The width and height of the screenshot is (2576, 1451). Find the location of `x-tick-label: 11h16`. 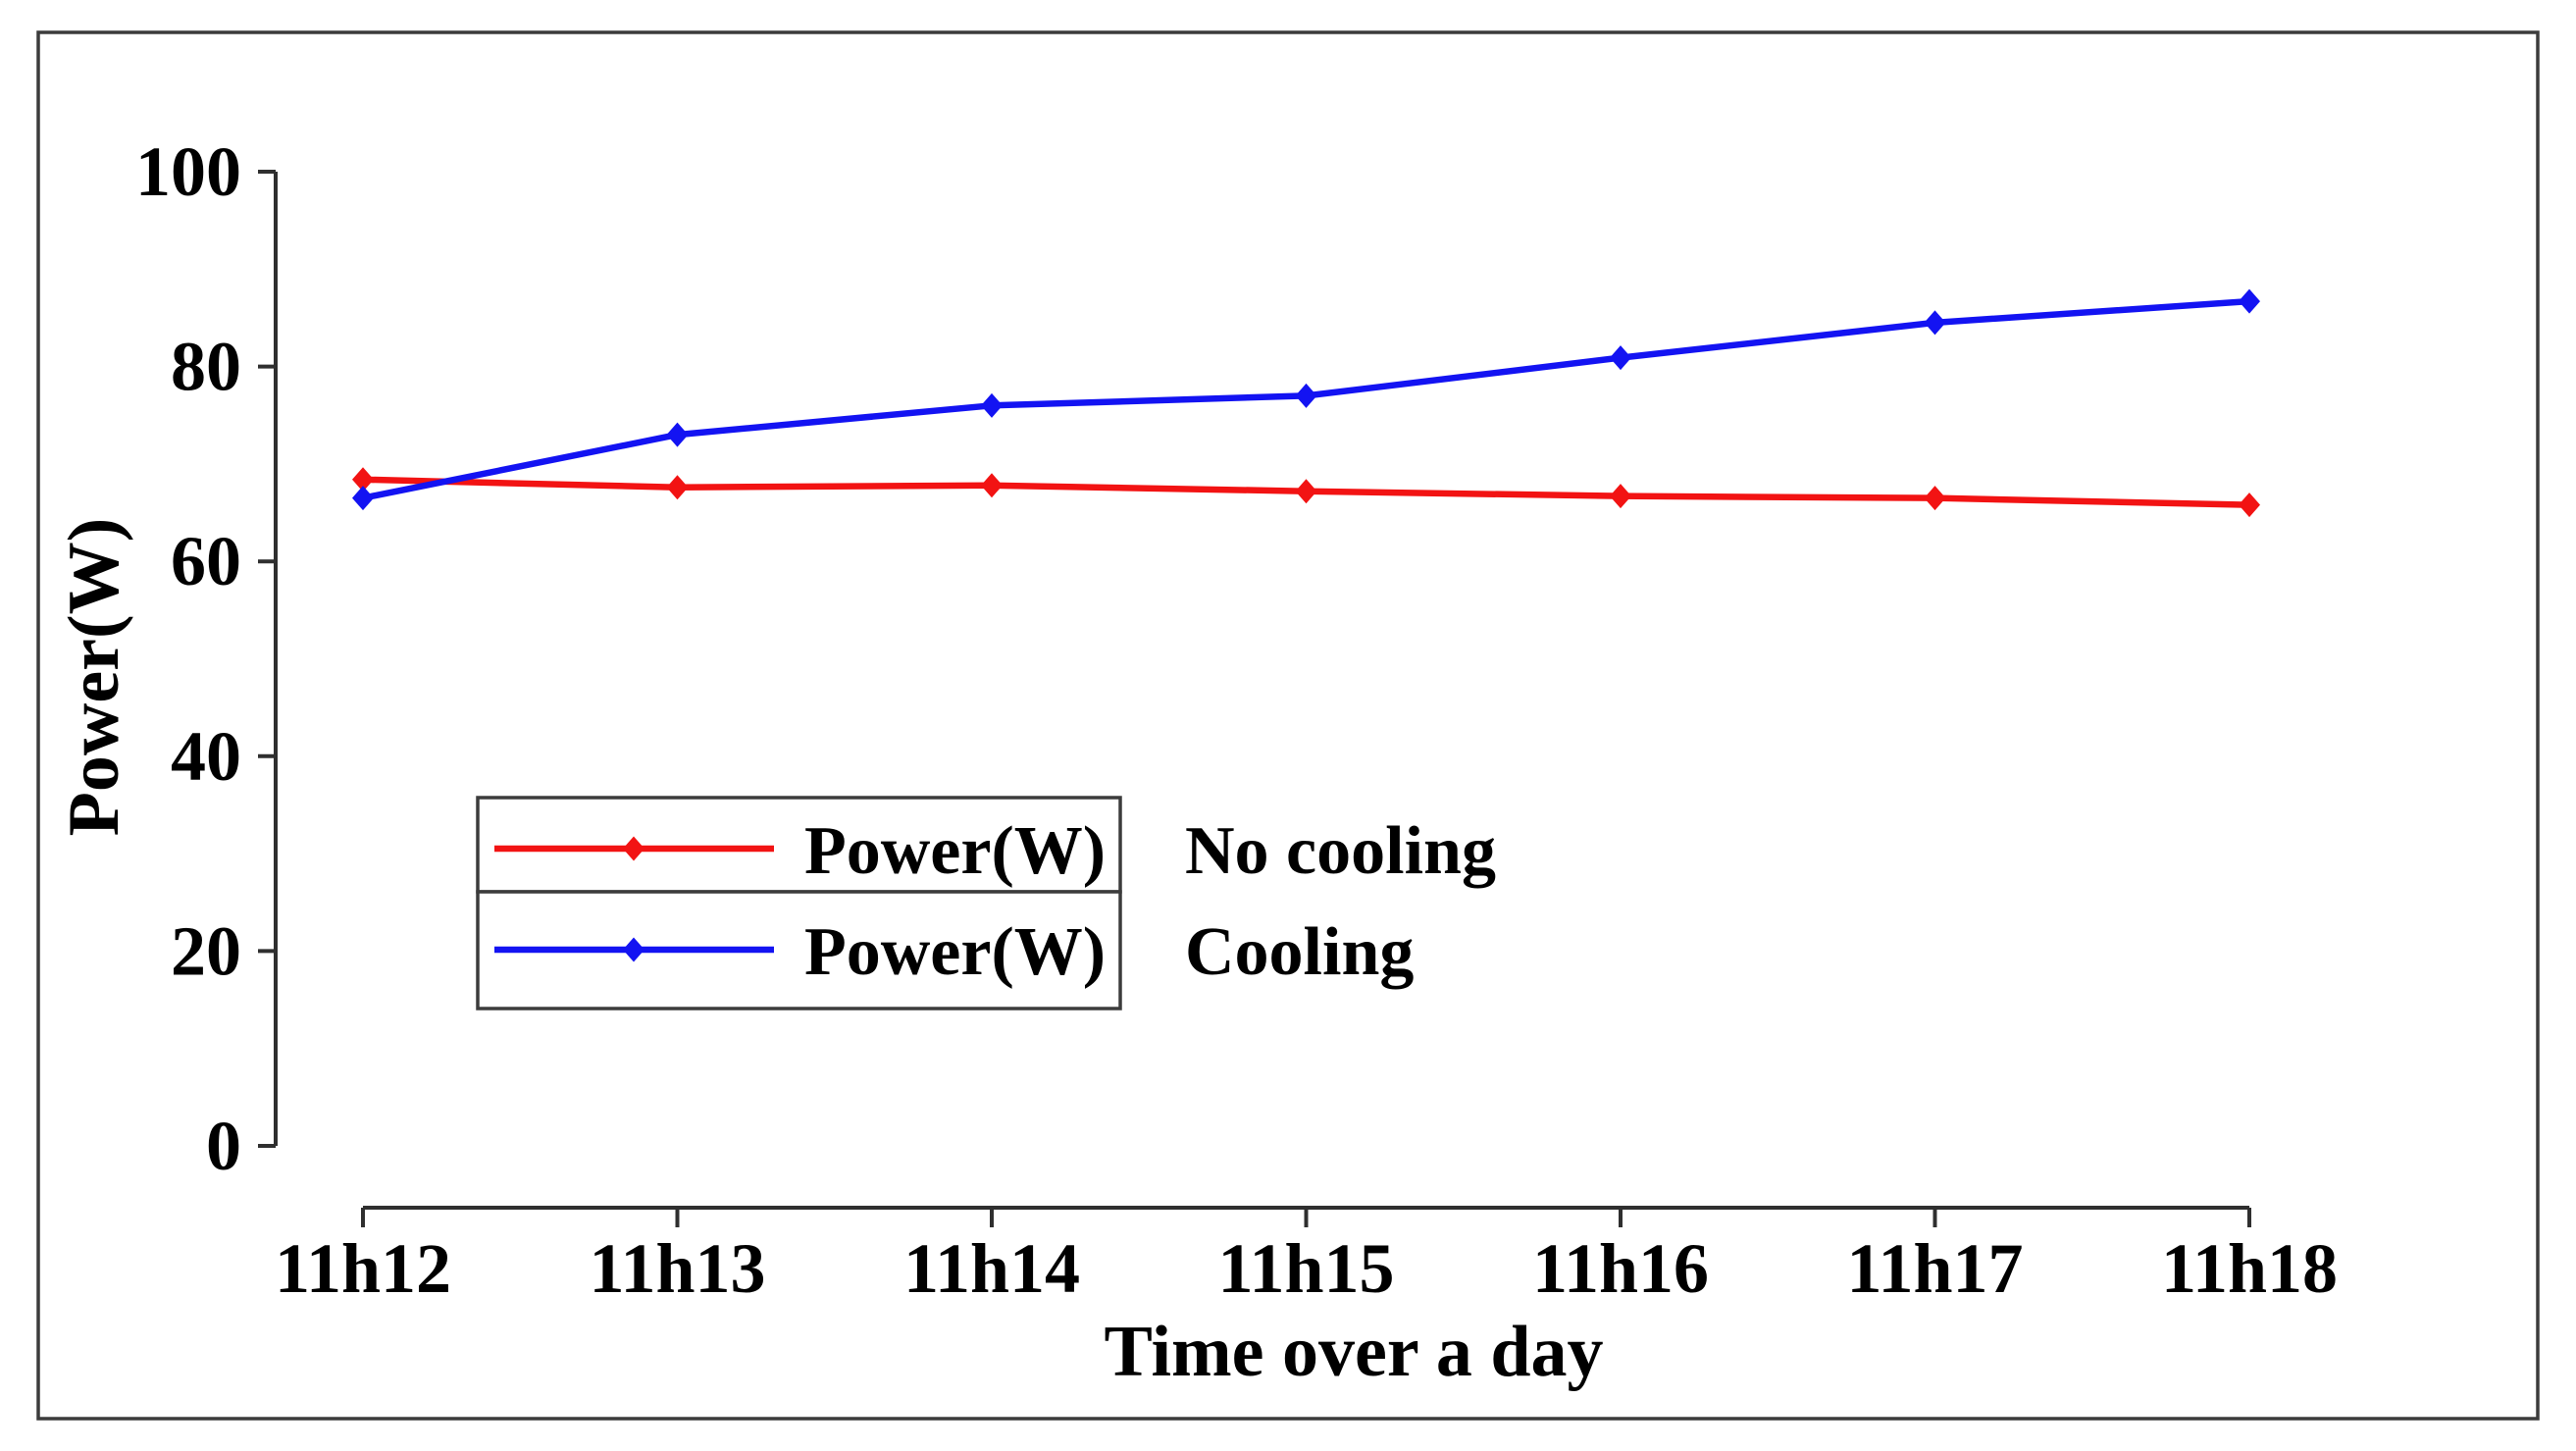

x-tick-label: 11h16 is located at coordinates (1620, 1268).